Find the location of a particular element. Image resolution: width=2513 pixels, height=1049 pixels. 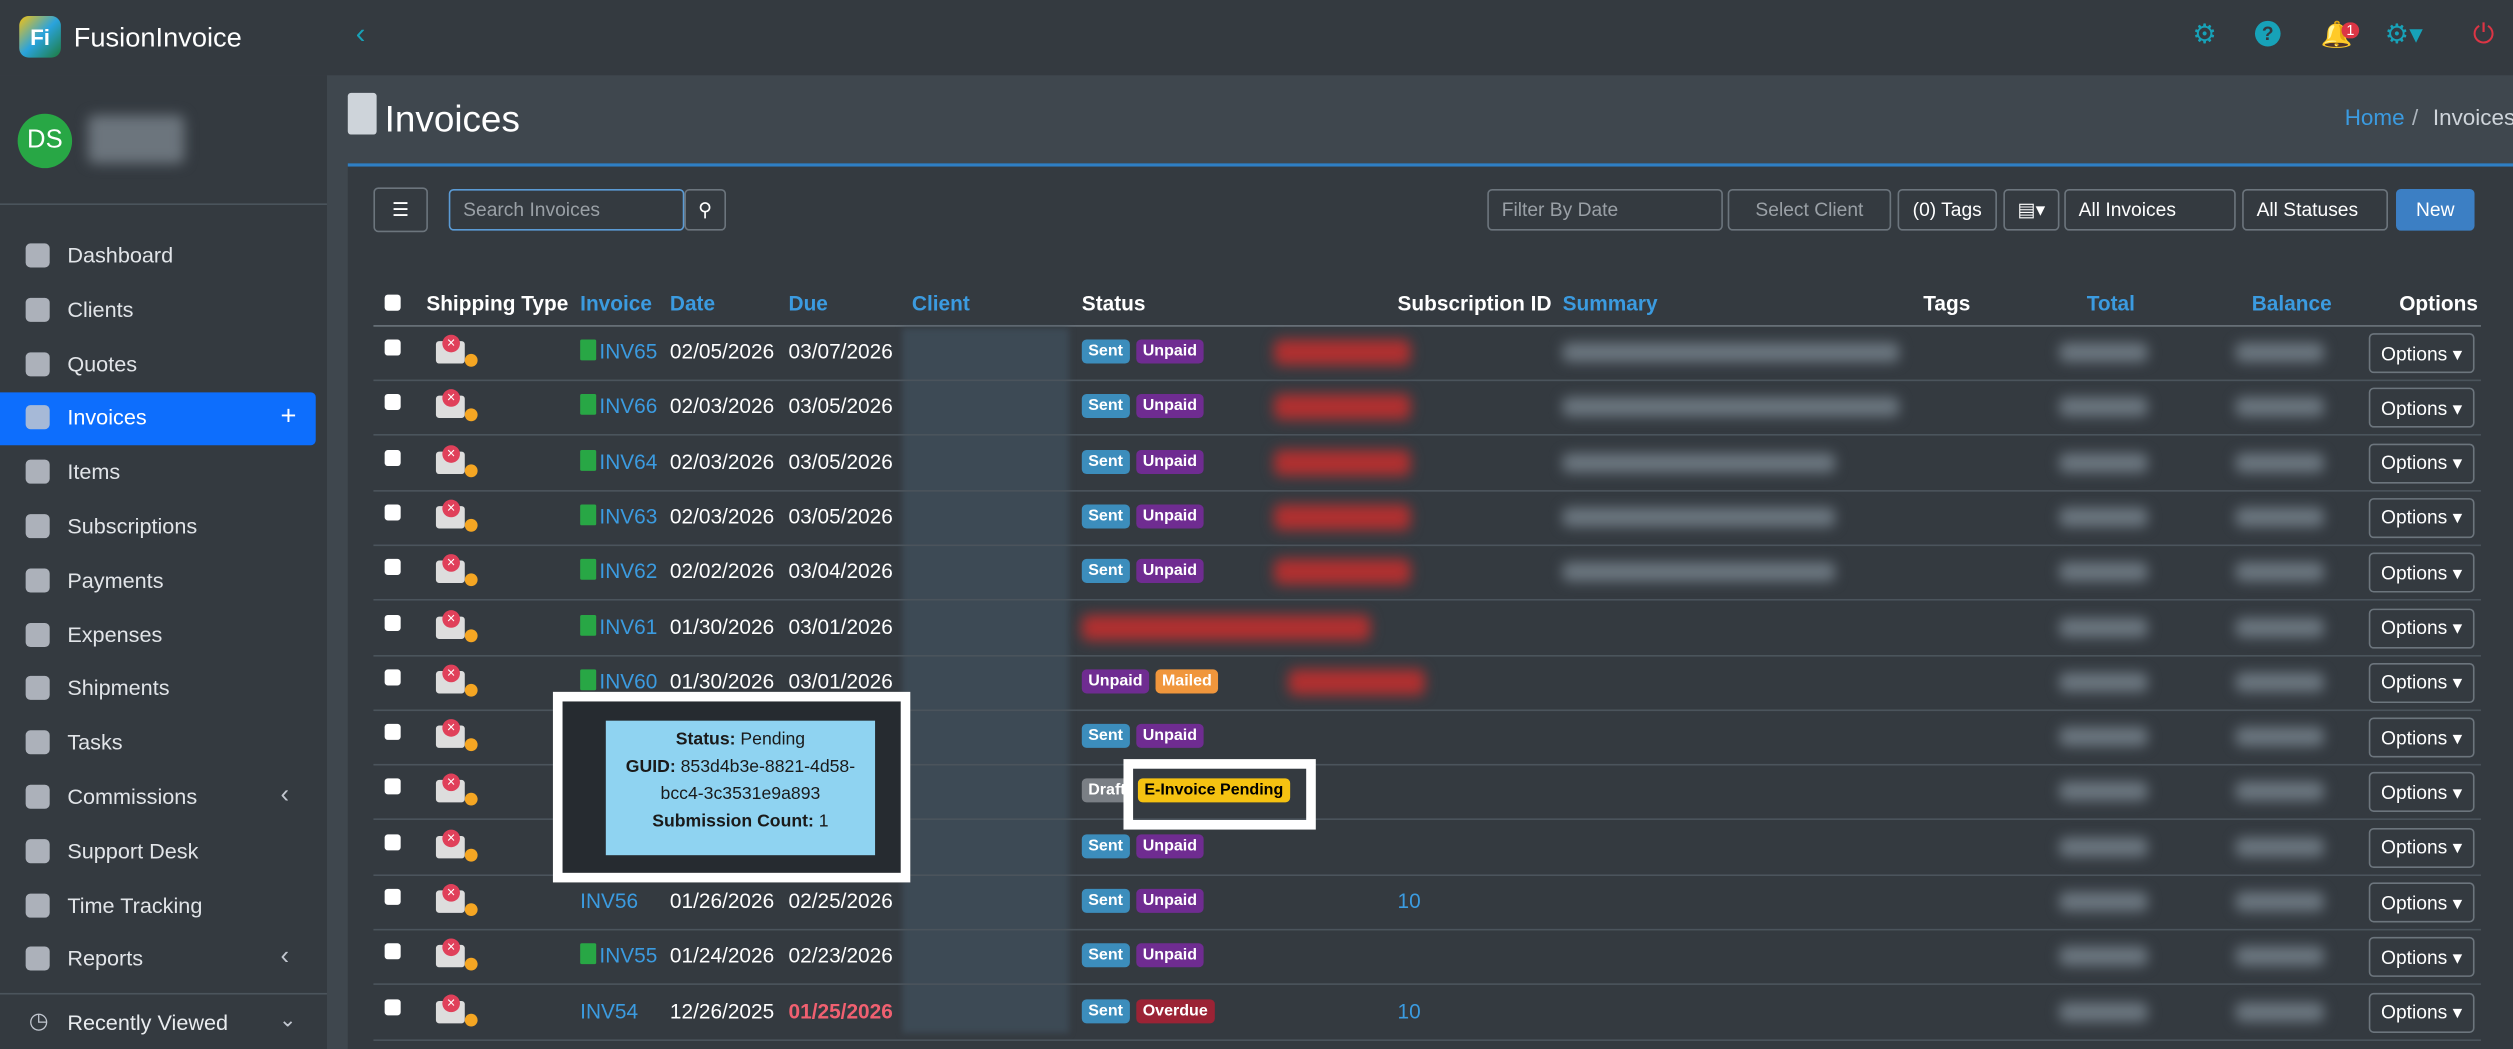

nav-item: Items is located at coordinates (94, 471).